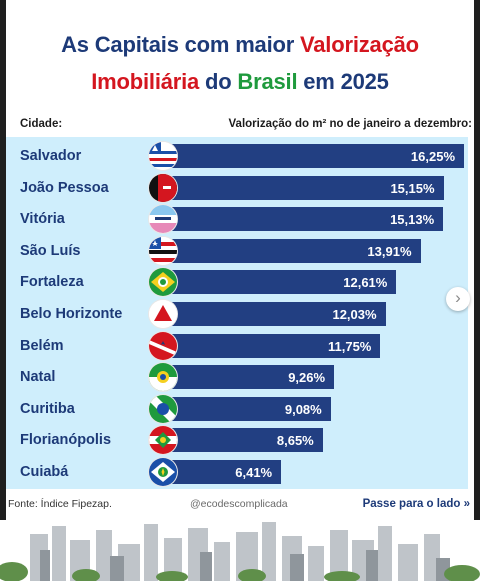 The image size is (480, 581). I want to click on category-label: Belo Horizonte, so click(71, 314).